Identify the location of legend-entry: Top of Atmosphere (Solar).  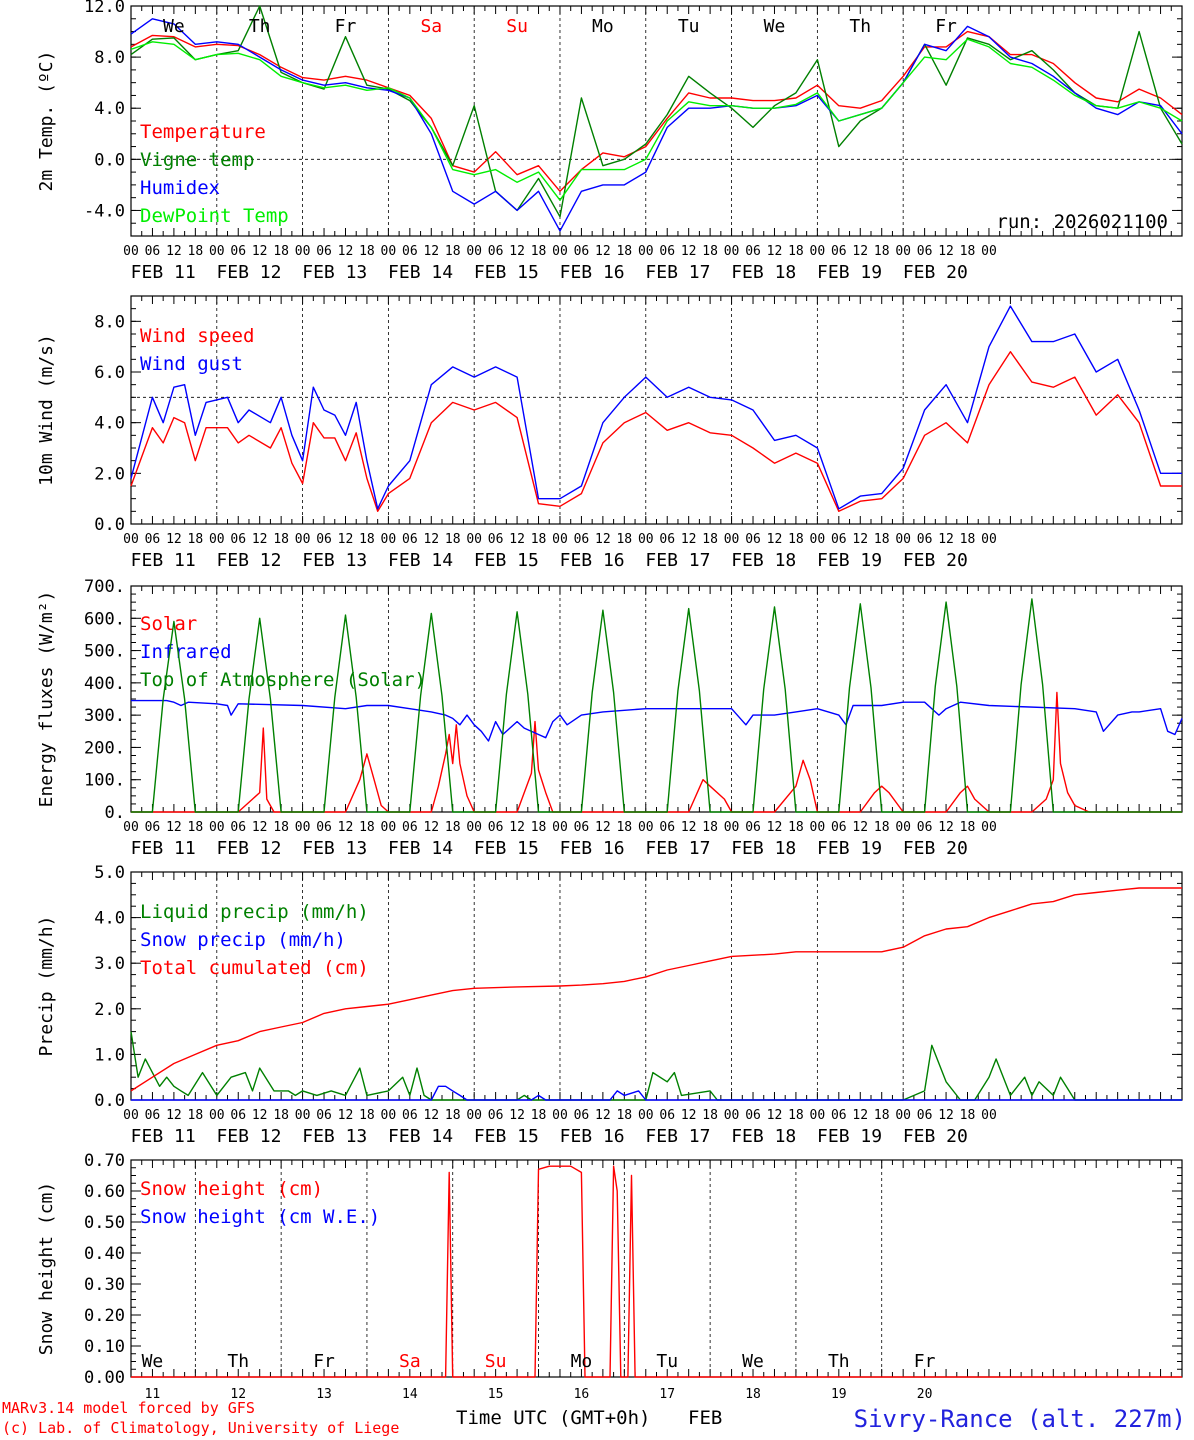
(283, 680).